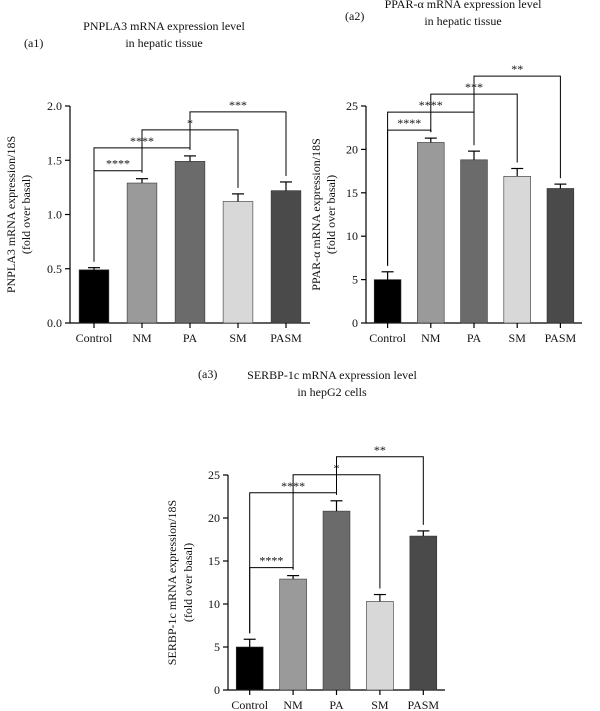 The width and height of the screenshot is (600, 711). Describe the element at coordinates (207, 374) in the screenshot. I see `panel-label: (a3)` at that location.